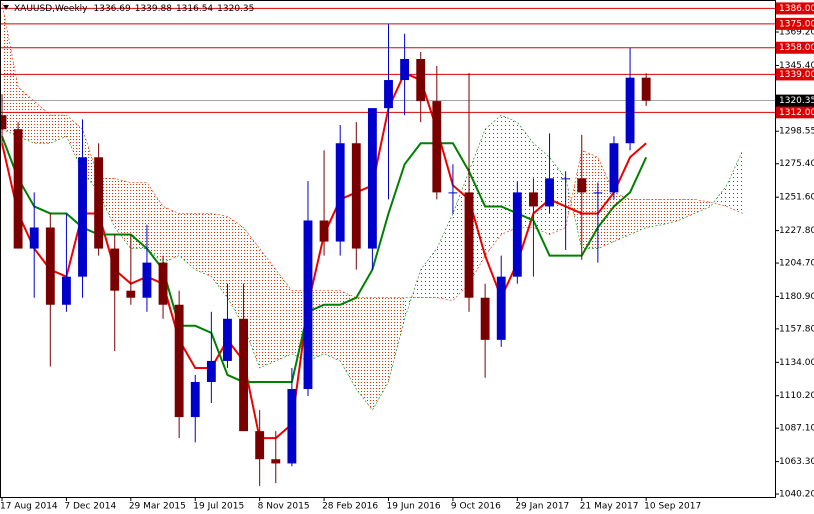  I want to click on last-price-tag, so click(795, 100).